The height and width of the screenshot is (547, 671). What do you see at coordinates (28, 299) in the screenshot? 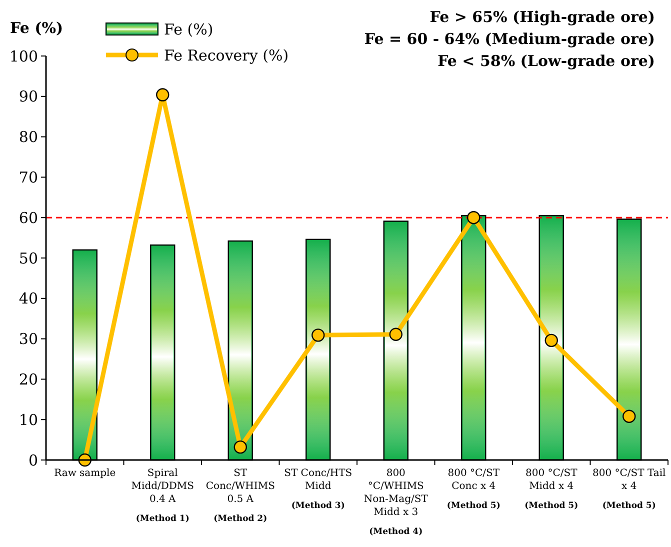
I see `y-tick-label: 40` at bounding box center [28, 299].